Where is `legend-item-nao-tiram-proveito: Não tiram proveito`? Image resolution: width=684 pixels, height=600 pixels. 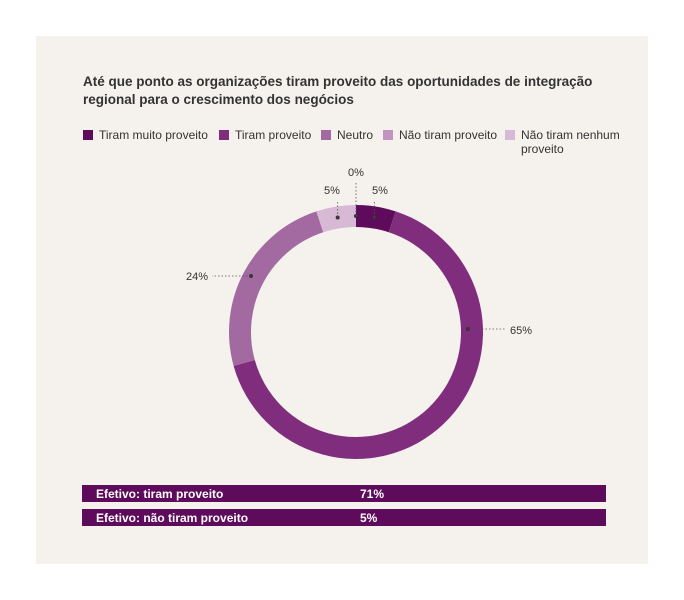 legend-item-nao-tiram-proveito: Não tiram proveito is located at coordinates (440, 135).